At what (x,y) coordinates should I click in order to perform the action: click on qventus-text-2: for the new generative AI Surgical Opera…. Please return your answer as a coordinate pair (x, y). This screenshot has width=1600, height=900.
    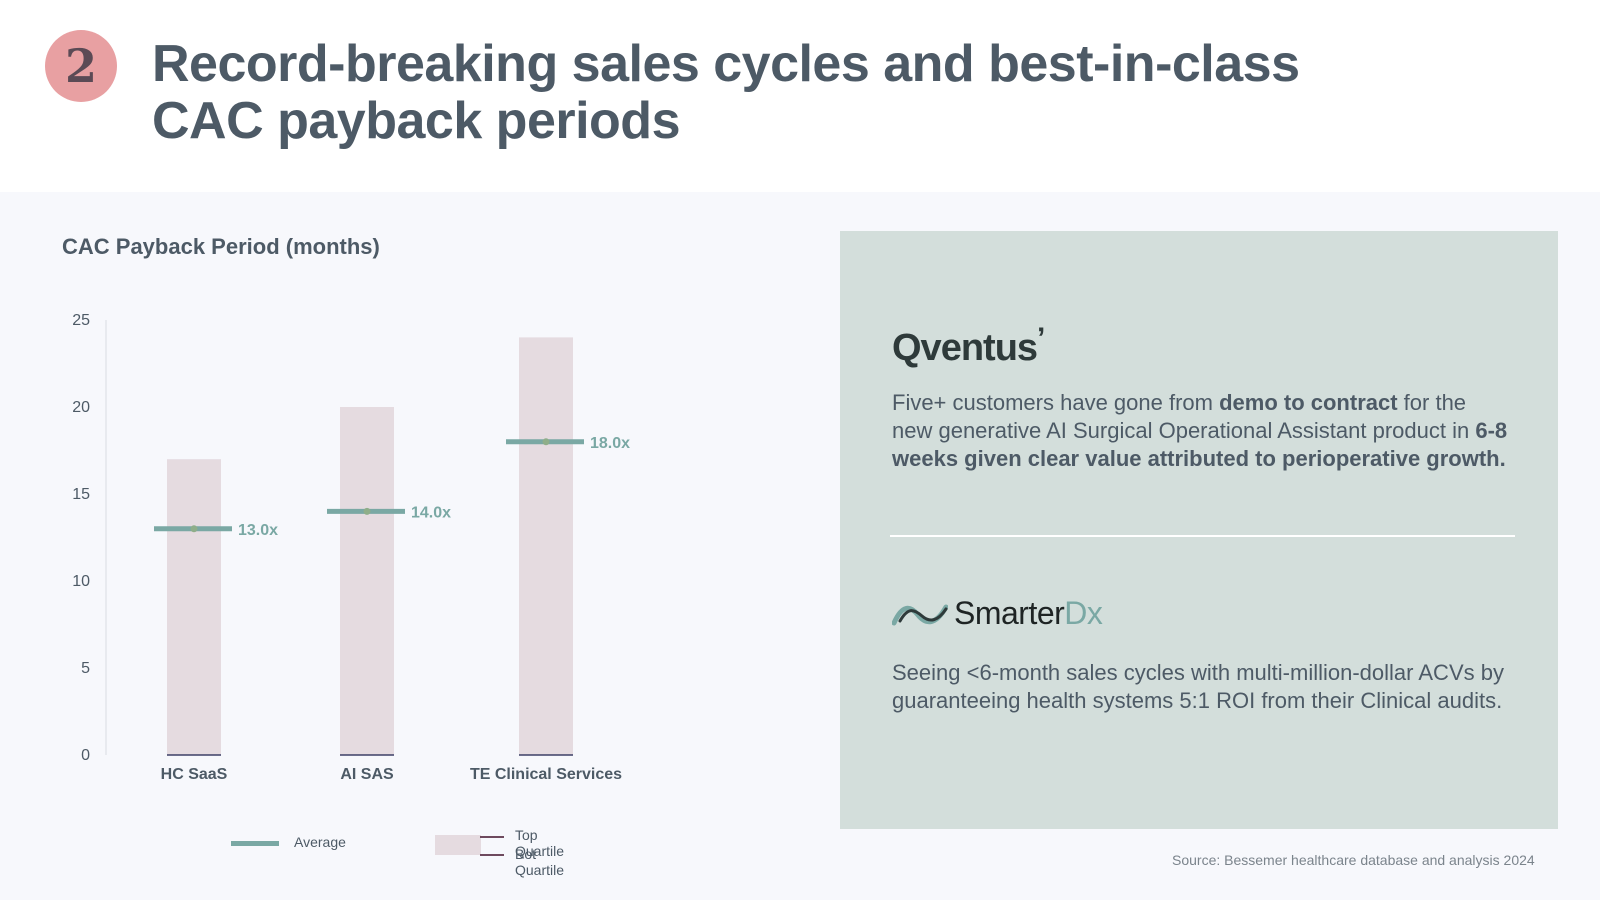
    Looking at the image, I should click on (1184, 416).